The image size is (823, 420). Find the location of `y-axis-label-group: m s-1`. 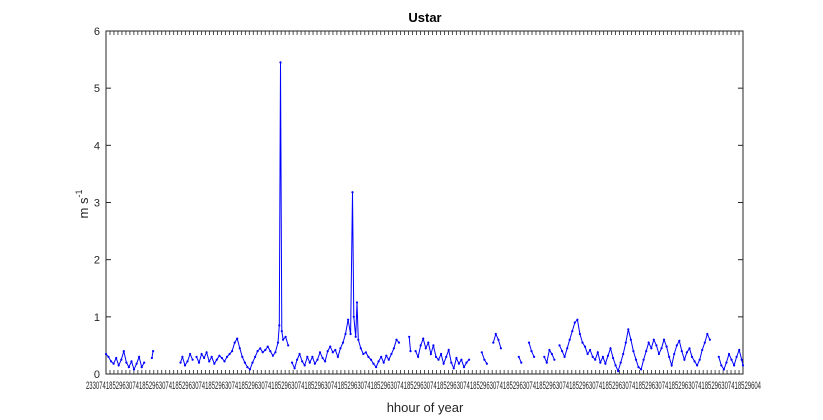

y-axis-label-group: m s-1 is located at coordinates (82, 204).